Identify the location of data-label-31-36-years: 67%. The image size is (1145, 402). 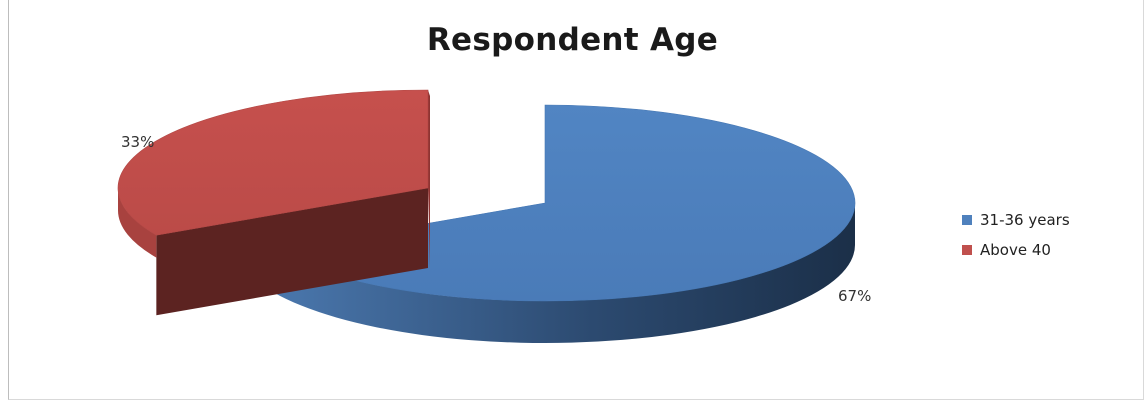
(854, 296).